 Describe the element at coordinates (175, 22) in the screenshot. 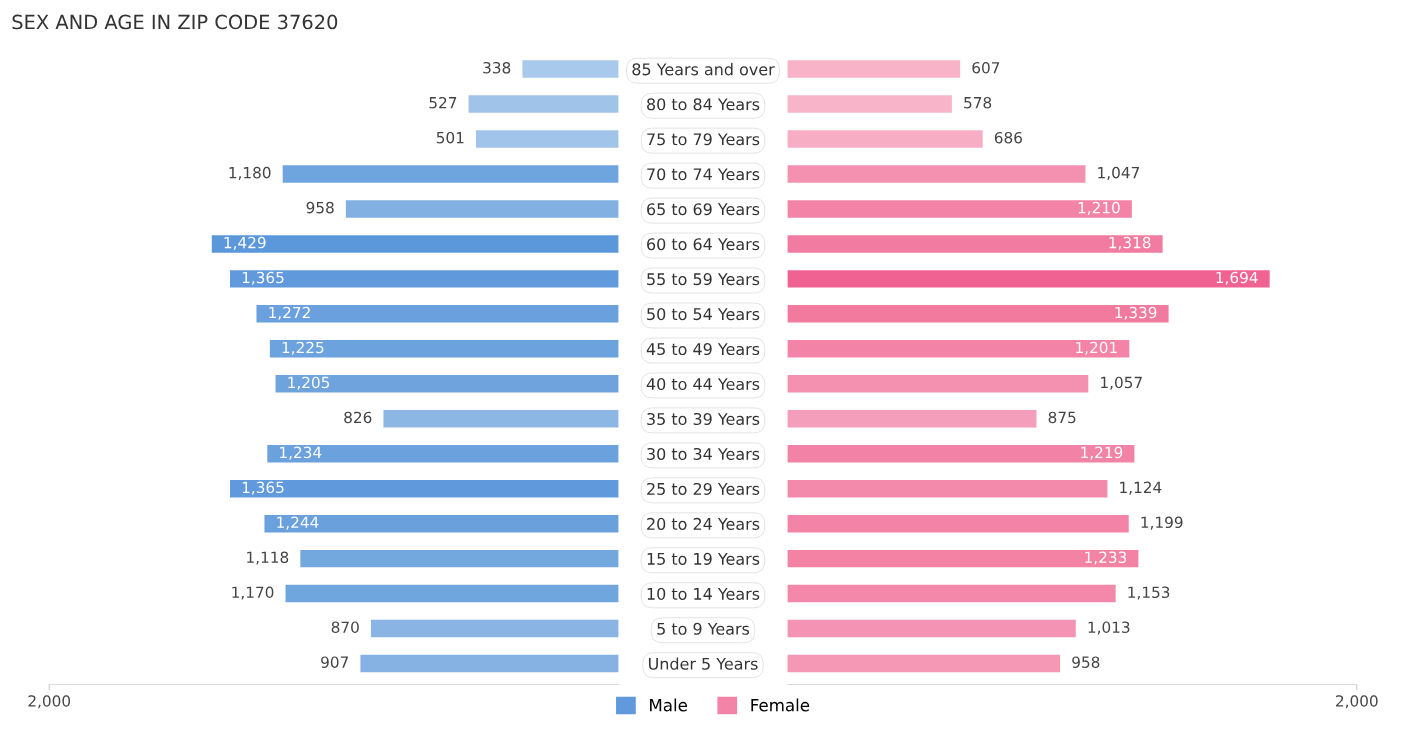

I see `chart-title: SEX AND AGE IN ZIP CODE 37620` at that location.